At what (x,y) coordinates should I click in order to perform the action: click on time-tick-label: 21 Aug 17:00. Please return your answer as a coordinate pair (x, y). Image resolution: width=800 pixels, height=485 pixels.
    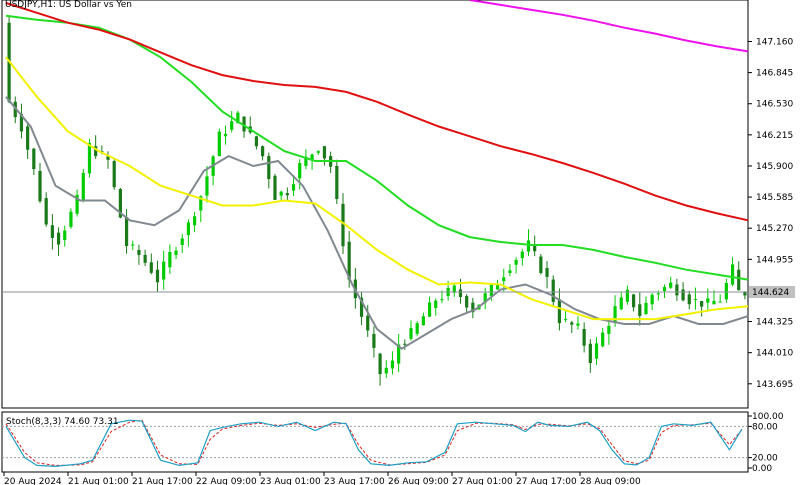
    Looking at the image, I should click on (162, 481).